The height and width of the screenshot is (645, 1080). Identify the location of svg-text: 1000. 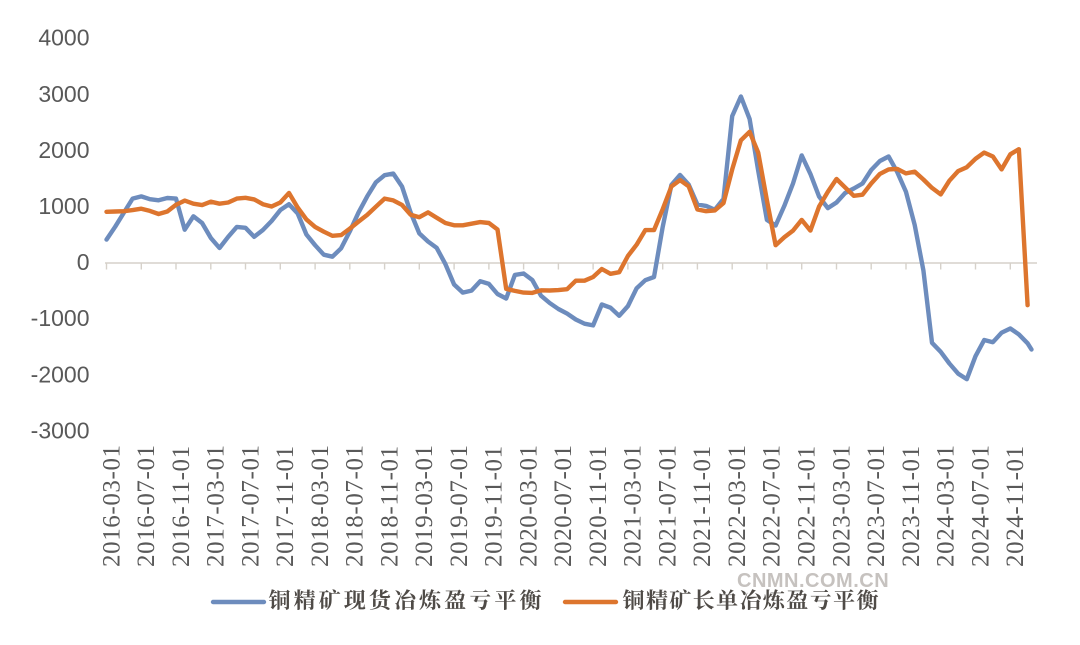
(63, 206).